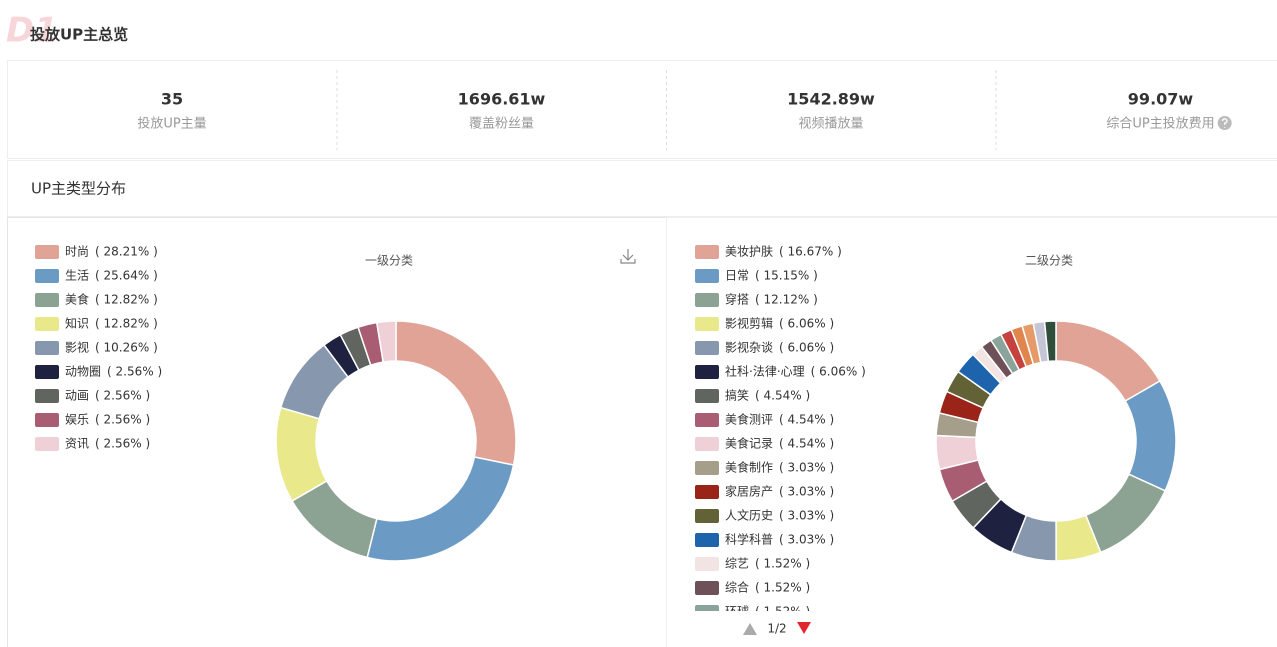  Describe the element at coordinates (749, 515) in the screenshot. I see `legend-label: 人文历史` at that location.